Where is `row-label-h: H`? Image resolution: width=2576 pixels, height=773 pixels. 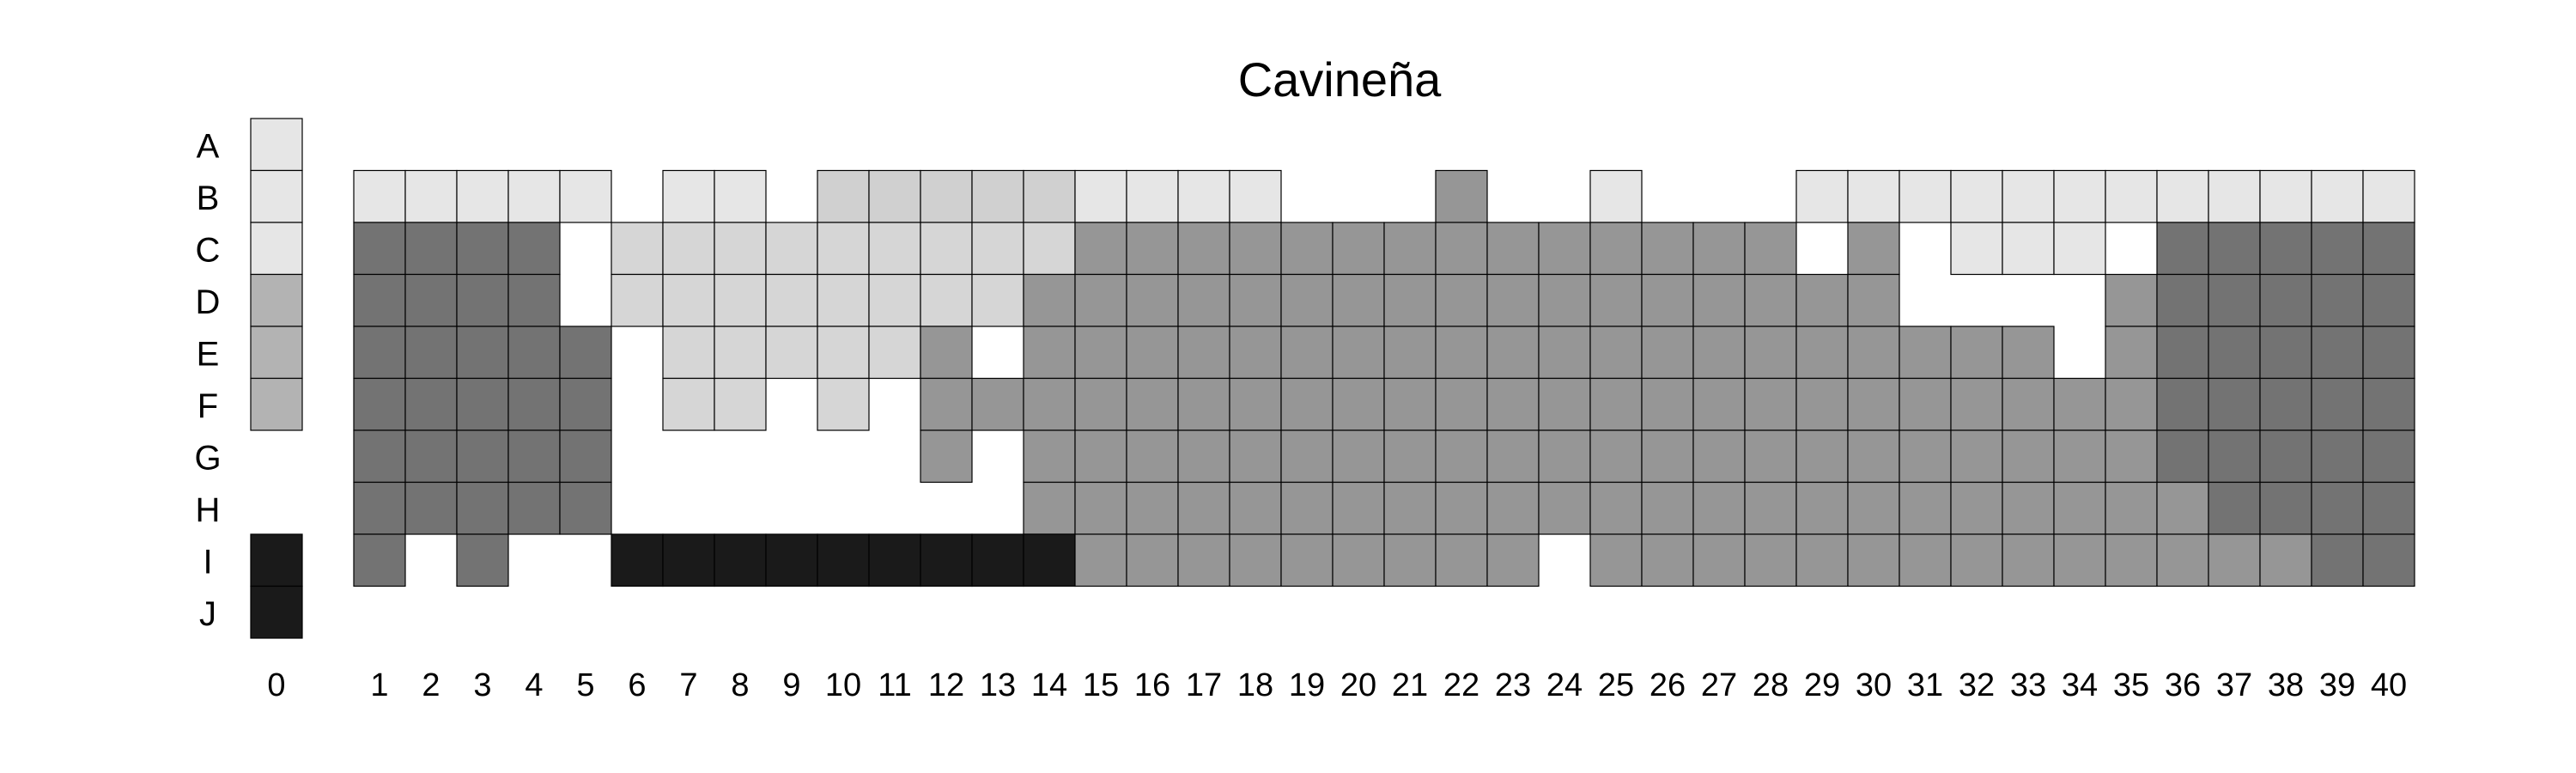
row-label-h: H is located at coordinates (208, 510).